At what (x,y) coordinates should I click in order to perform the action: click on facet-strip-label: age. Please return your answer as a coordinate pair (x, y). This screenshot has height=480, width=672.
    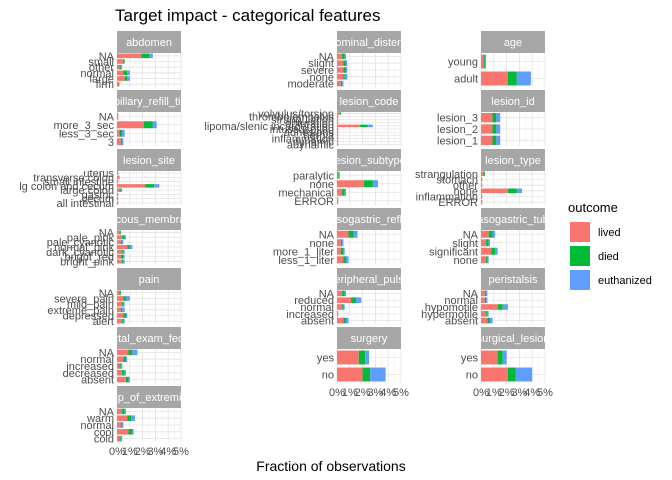
    Looking at the image, I should click on (513, 43).